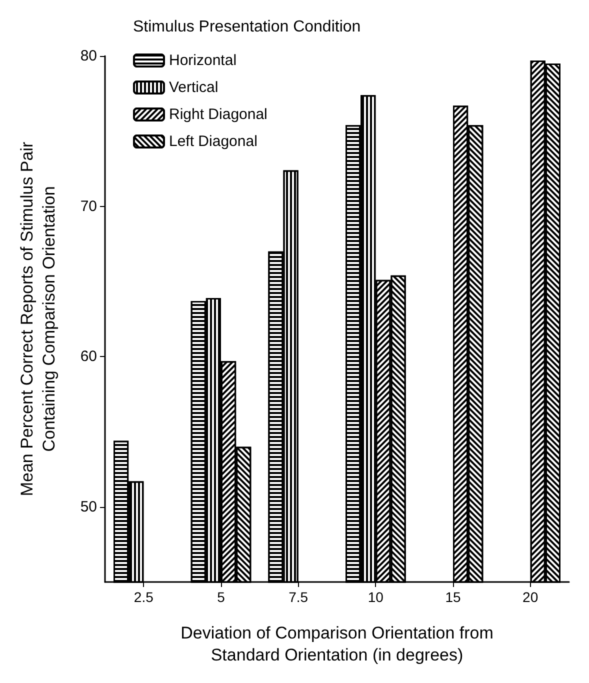 The height and width of the screenshot is (683, 589). What do you see at coordinates (376, 597) in the screenshot?
I see `x-tick-label: 10` at bounding box center [376, 597].